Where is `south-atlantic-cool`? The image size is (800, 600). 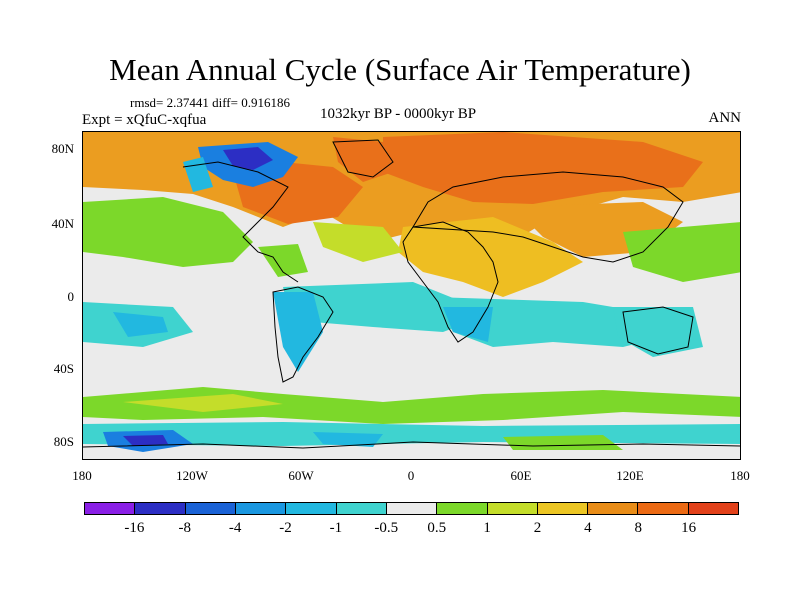 south-atlantic-cool is located at coordinates (383, 307).